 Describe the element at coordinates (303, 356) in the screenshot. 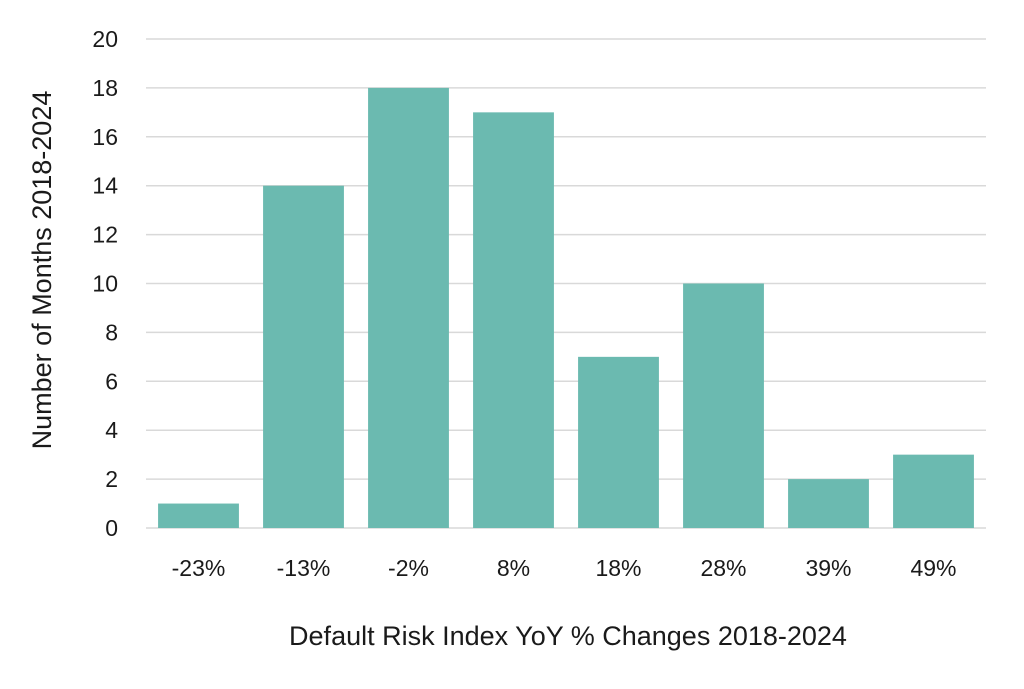

I see `bar--13%` at that location.